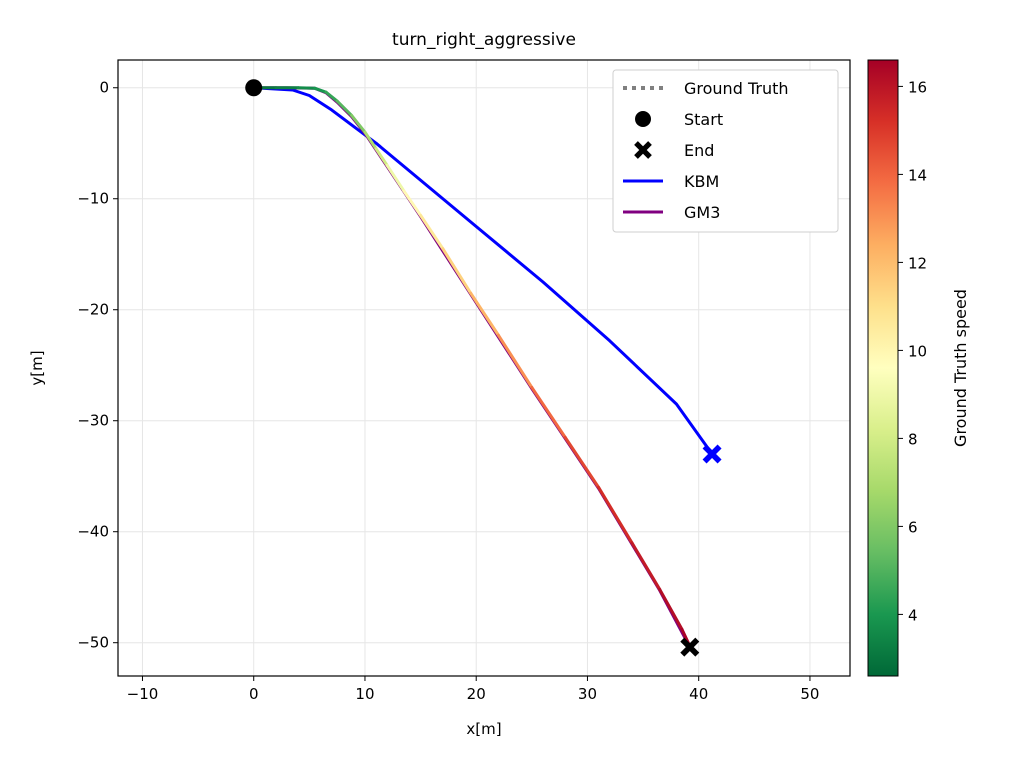 The width and height of the screenshot is (1024, 768). Describe the element at coordinates (671, 181) in the screenshot. I see `legend-item: KBM` at that location.